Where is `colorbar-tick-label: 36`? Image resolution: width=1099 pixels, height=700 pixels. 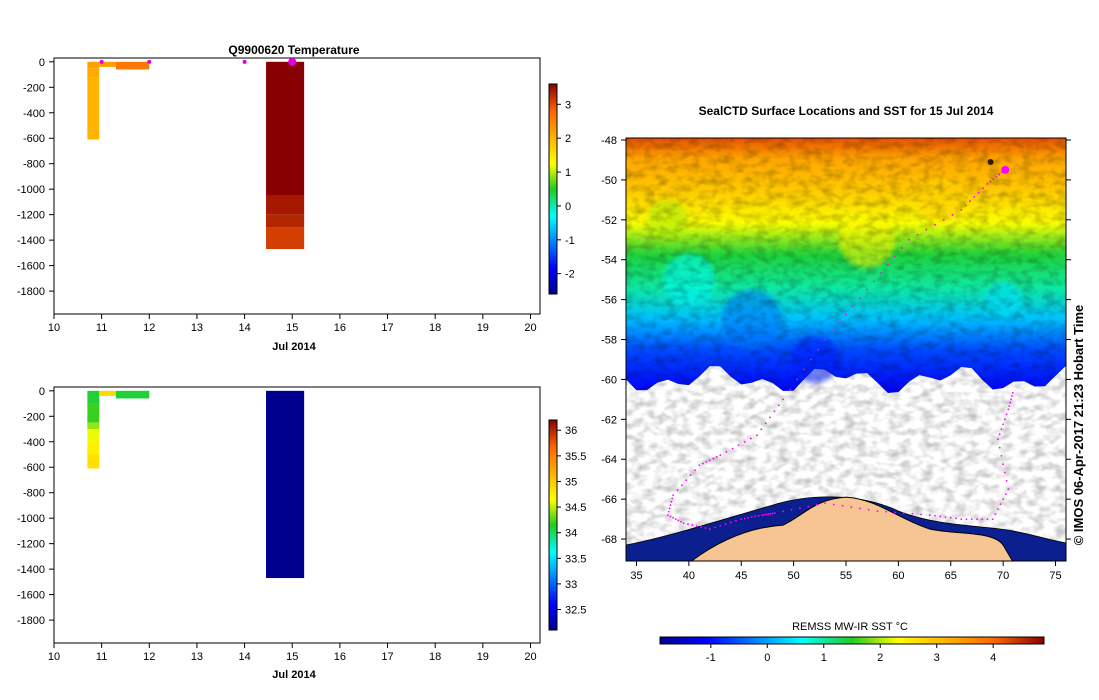 colorbar-tick-label: 36 is located at coordinates (571, 431).